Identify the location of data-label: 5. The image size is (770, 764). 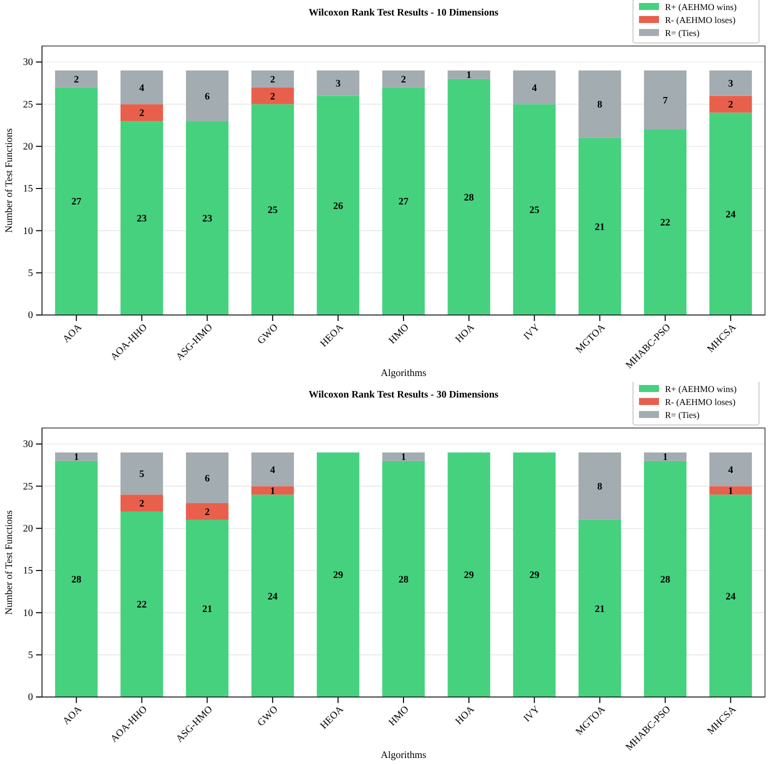
(141, 474).